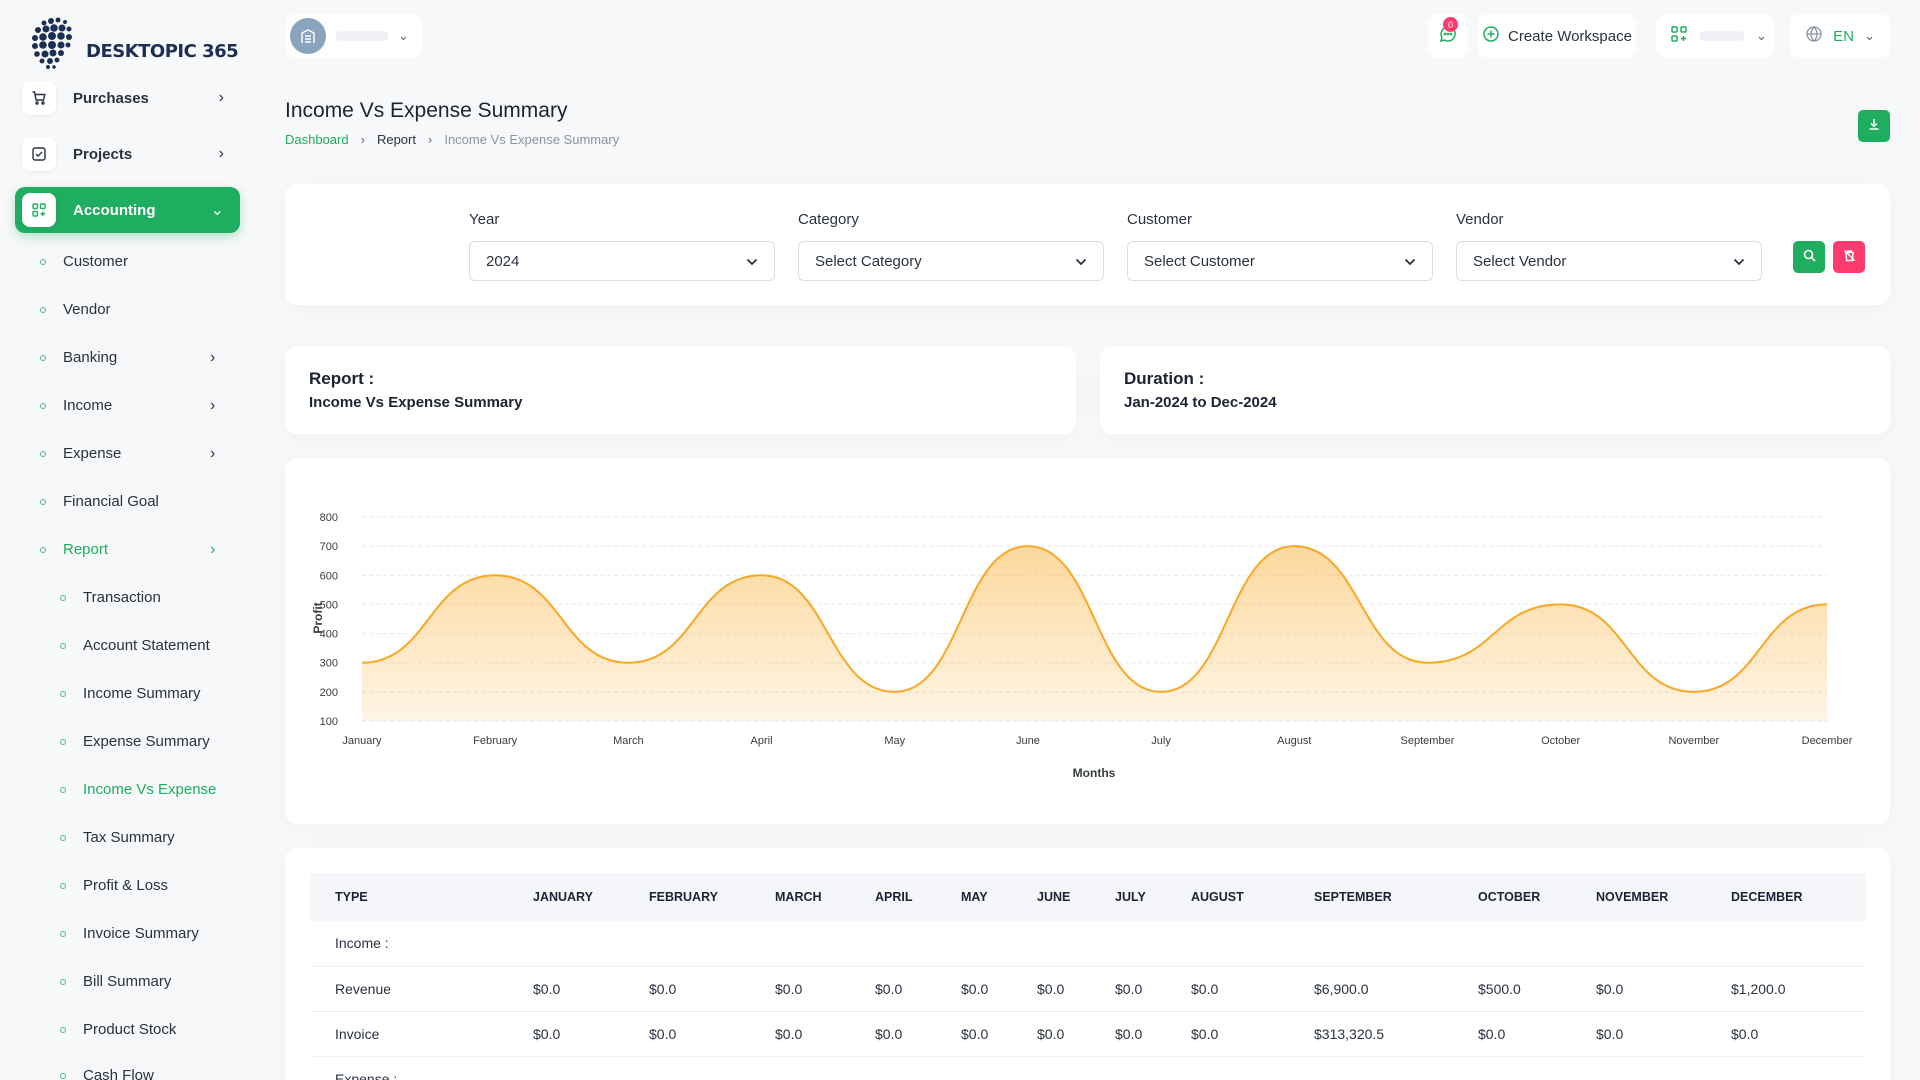 This screenshot has width=1920, height=1080. What do you see at coordinates (114, 885) in the screenshot?
I see `sidebar-item-profit-loss: Profit & Loss` at bounding box center [114, 885].